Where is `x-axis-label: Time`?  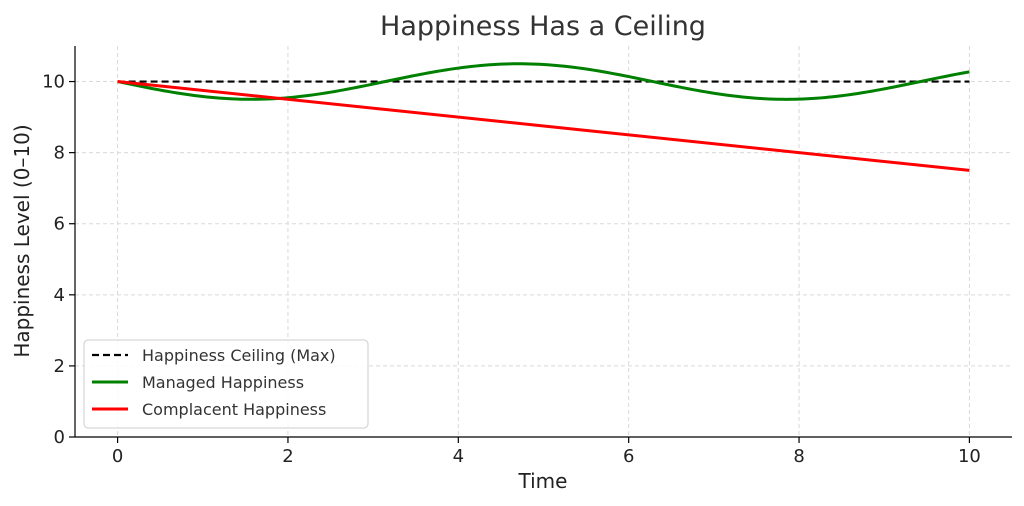 x-axis-label: Time is located at coordinates (543, 481).